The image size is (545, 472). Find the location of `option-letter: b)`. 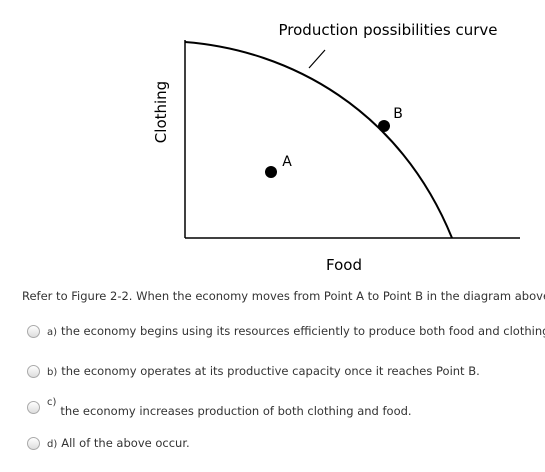

option-letter: b) is located at coordinates (52, 372).